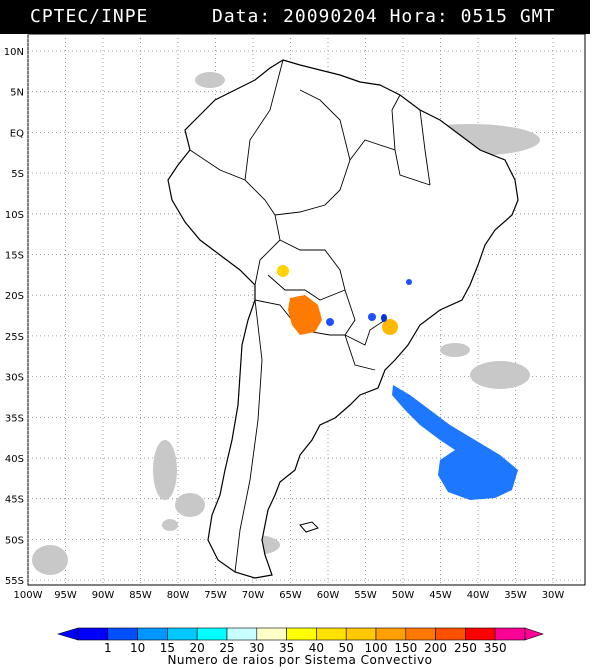 The width and height of the screenshot is (600, 670). Describe the element at coordinates (419, 16) in the screenshot. I see `hour-label: Hora:` at that location.